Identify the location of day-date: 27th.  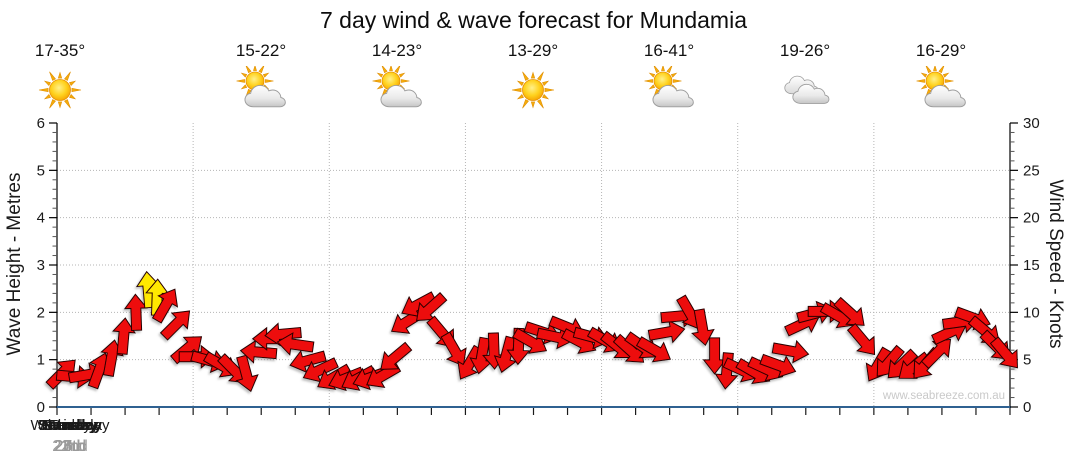
(70, 446).